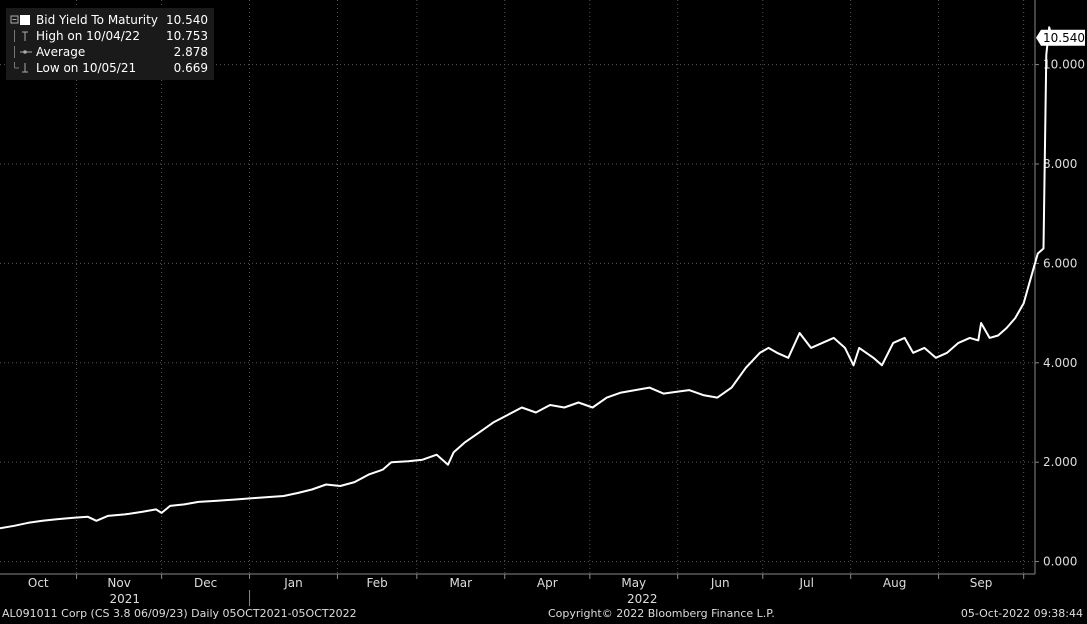  I want to click on last-value-tag-shape, so click(1060, 37).